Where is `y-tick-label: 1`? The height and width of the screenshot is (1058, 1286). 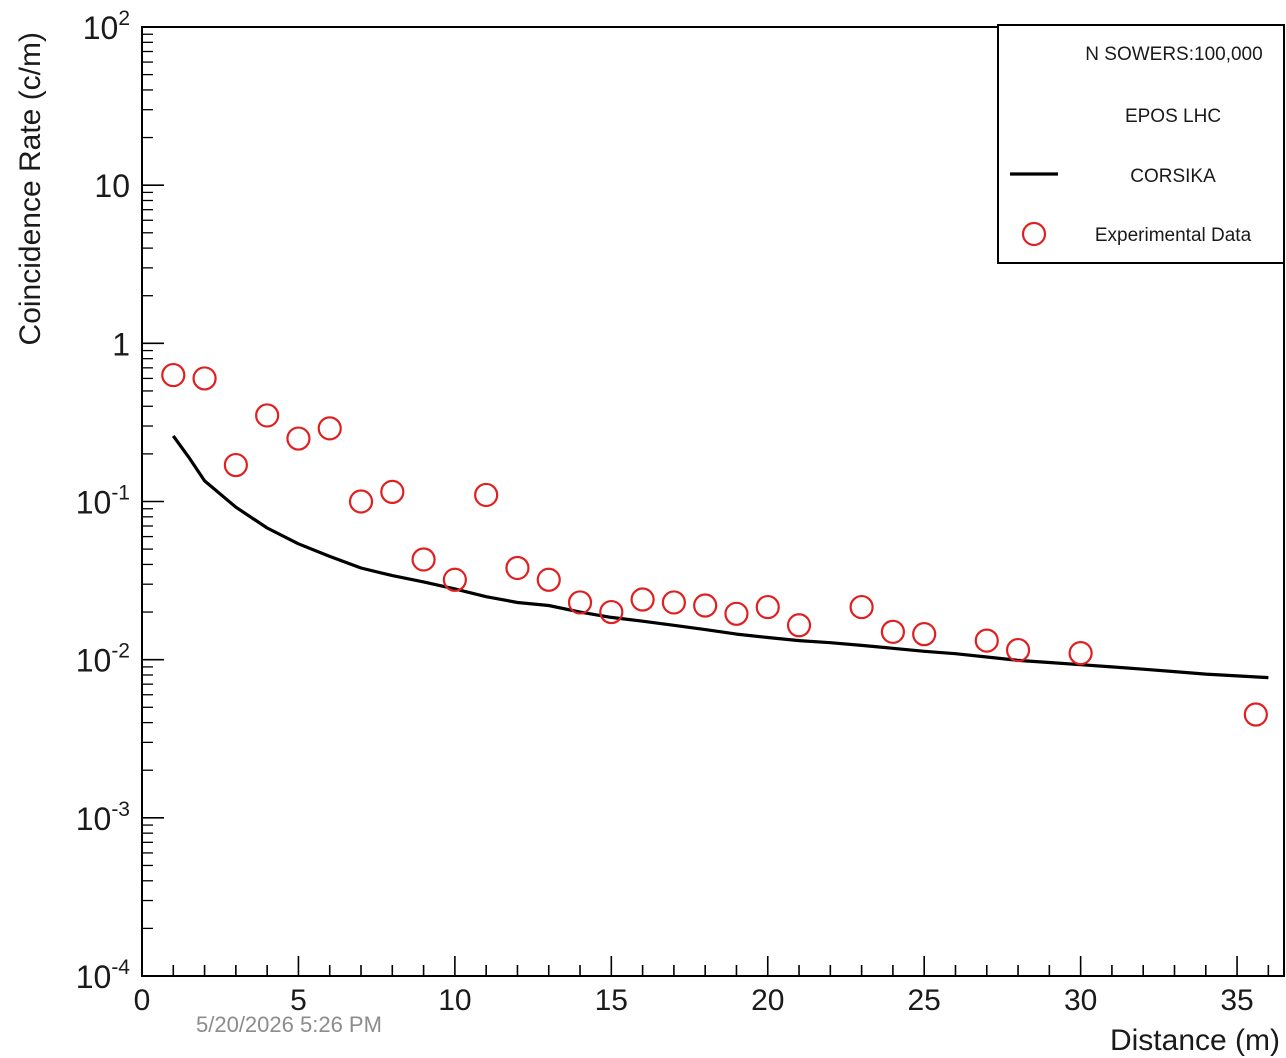 y-tick-label: 1 is located at coordinates (121, 344).